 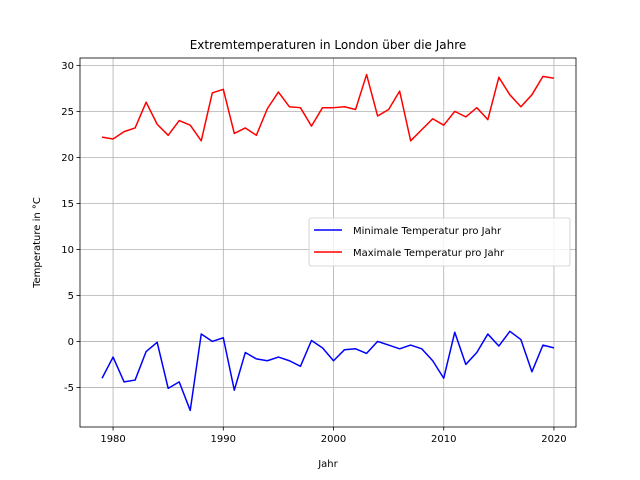 I want to click on y-tick-label: -5, so click(x=69, y=388).